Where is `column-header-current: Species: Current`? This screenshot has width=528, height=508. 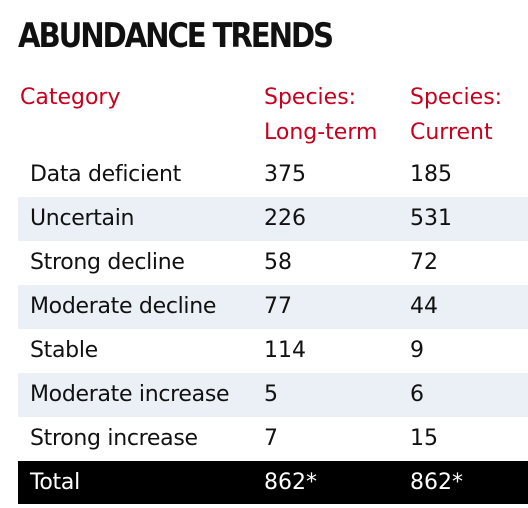 column-header-current: Species: Current is located at coordinates (456, 115).